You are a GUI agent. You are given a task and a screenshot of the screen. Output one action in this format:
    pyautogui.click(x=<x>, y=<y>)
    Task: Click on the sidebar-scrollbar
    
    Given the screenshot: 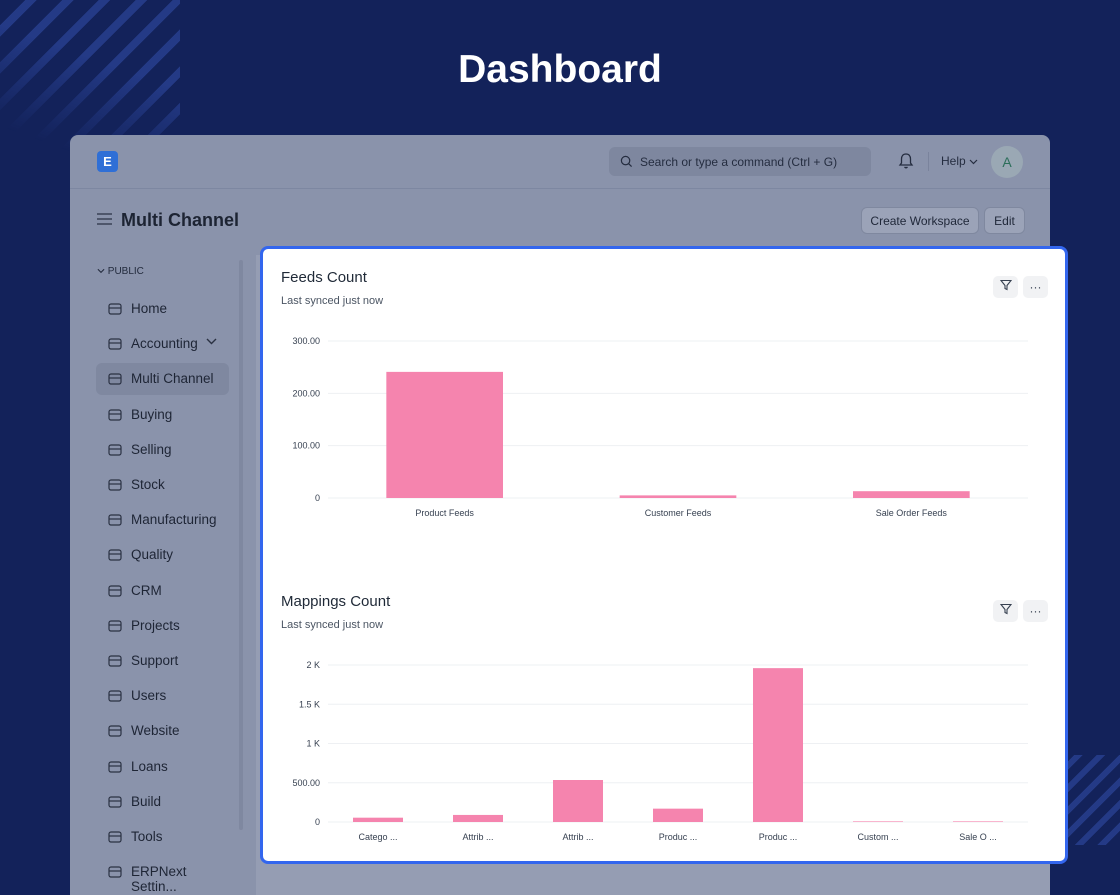 What is the action you would take?
    pyautogui.click(x=241, y=545)
    